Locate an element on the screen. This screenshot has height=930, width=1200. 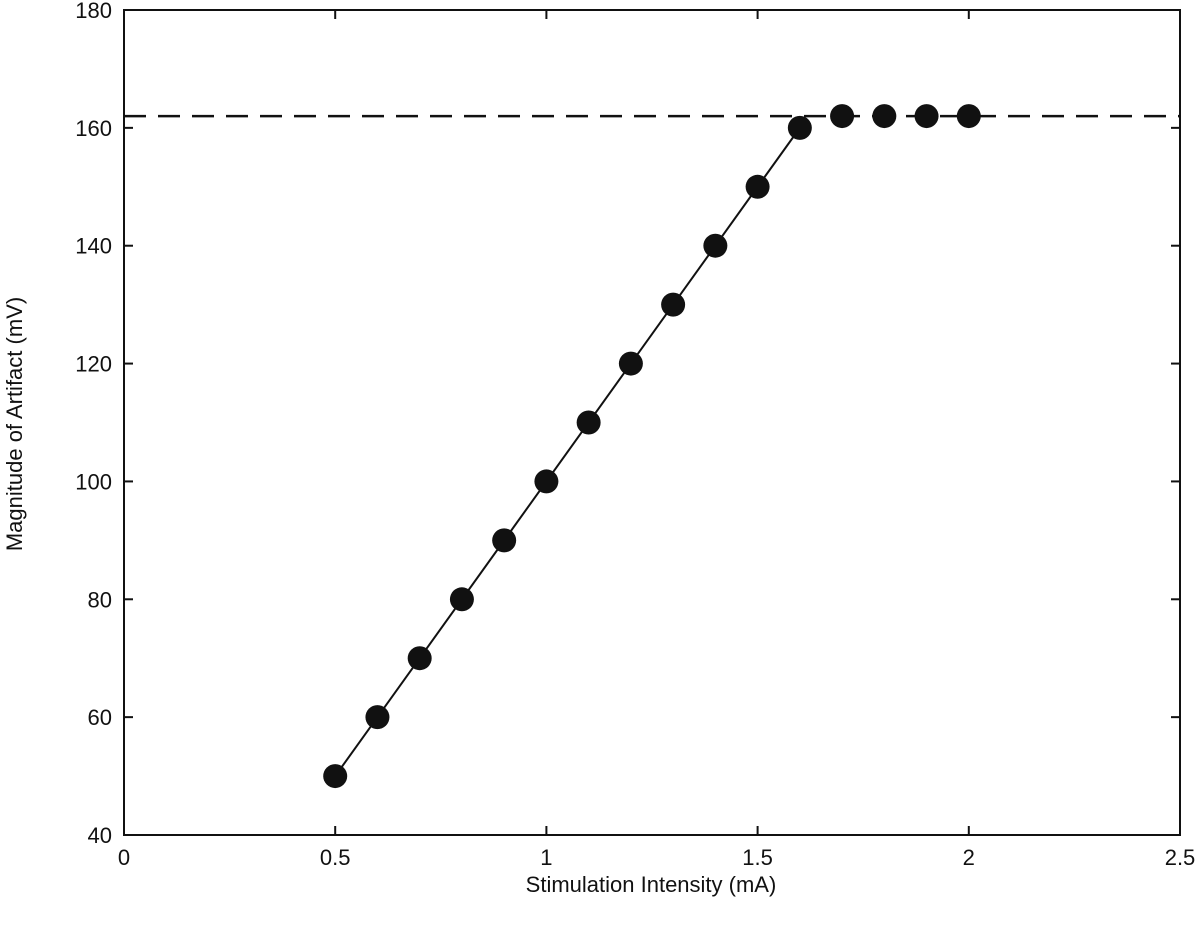
x-axis-label: Stimulation Intensity (mA) is located at coordinates (651, 884).